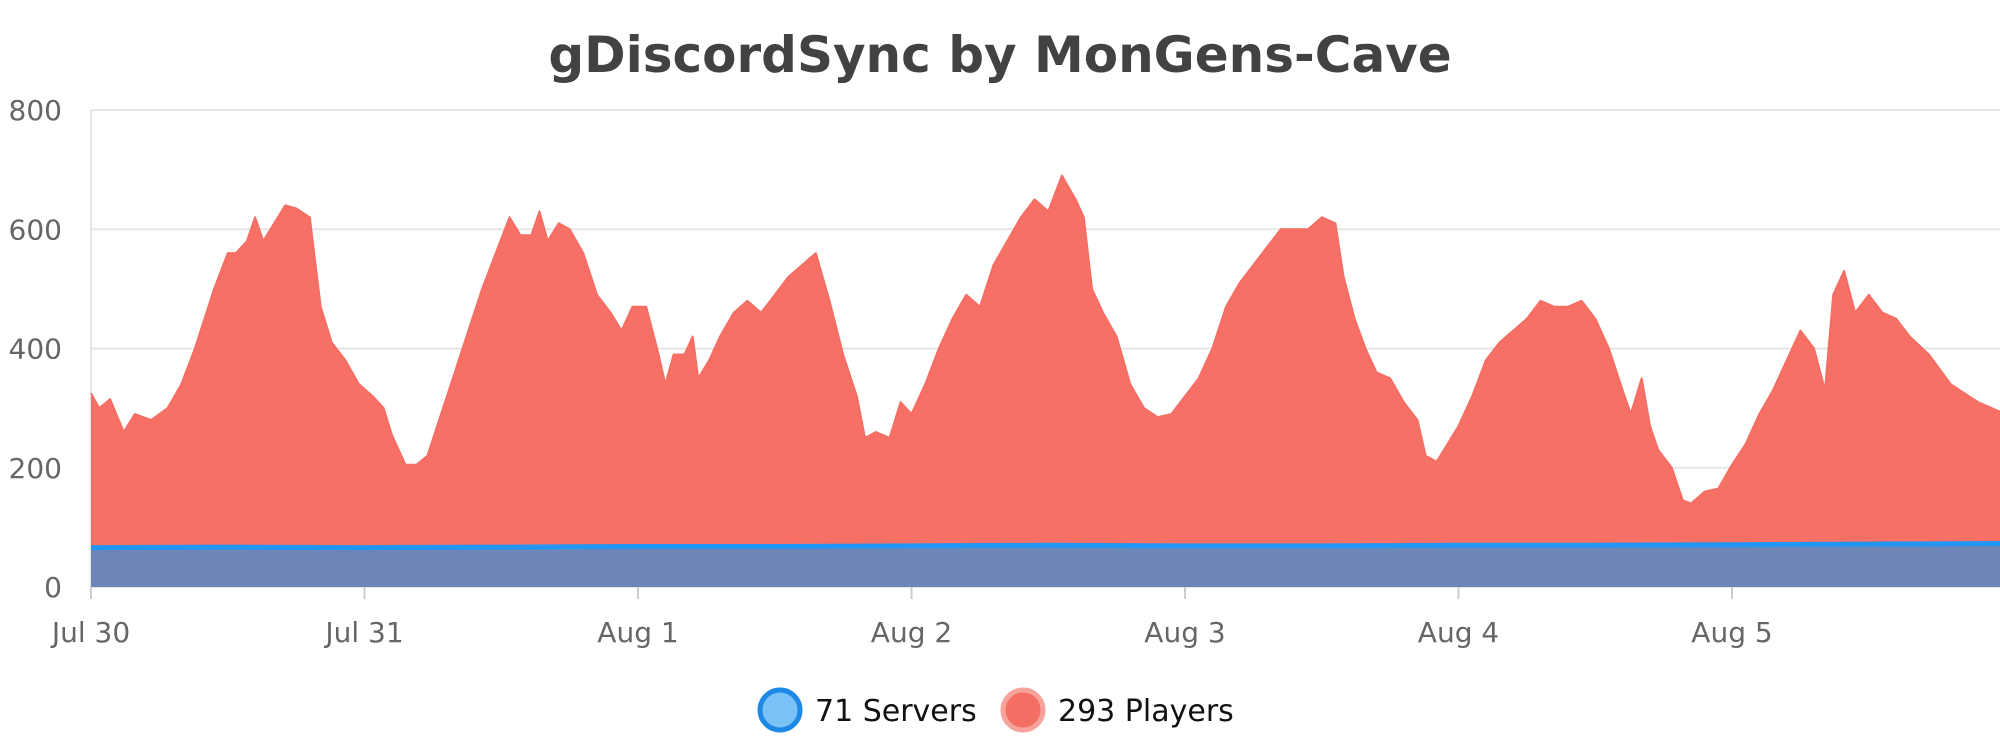 This screenshot has width=2000, height=750. I want to click on x-tick-label: Jul 30, so click(90, 632).